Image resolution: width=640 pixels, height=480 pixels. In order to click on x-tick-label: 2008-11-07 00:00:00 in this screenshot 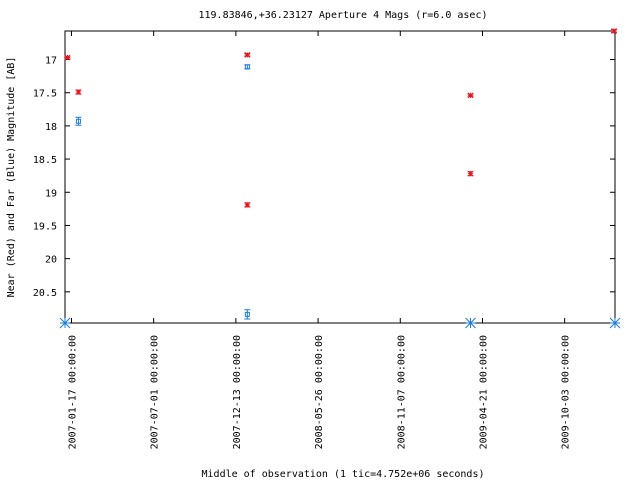, I will do `click(401, 392)`.